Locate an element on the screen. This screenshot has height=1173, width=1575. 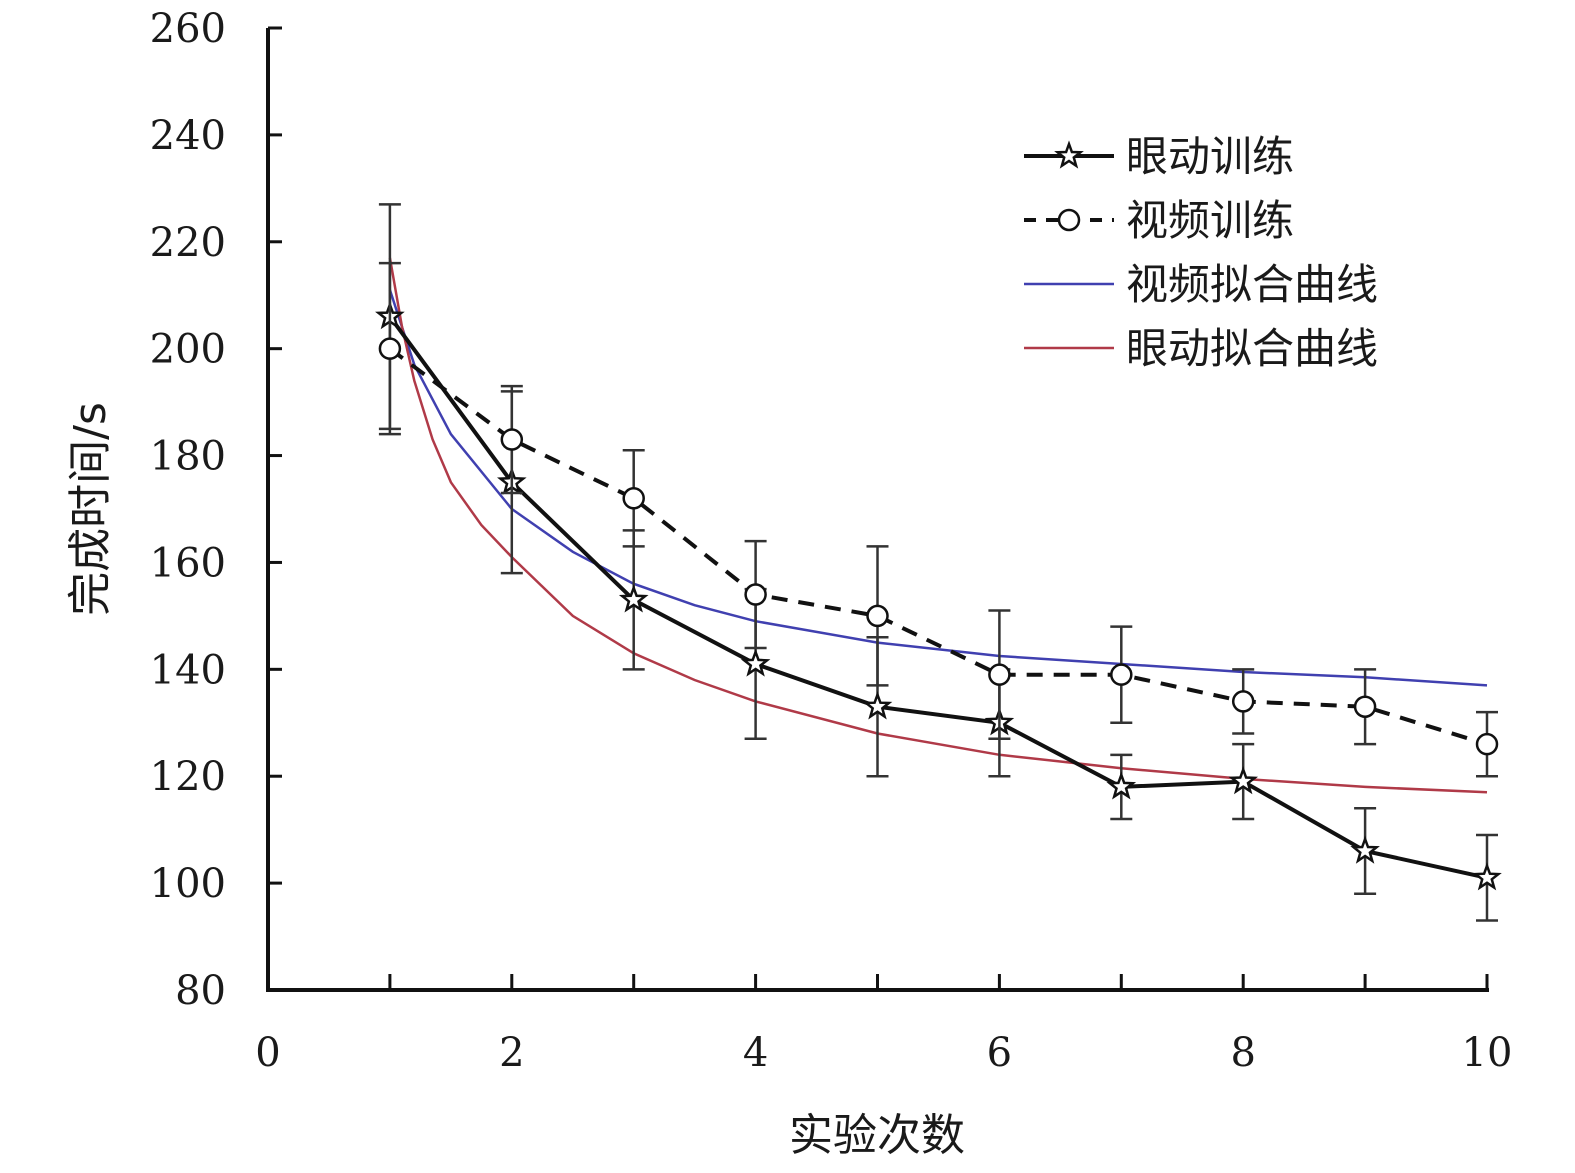
y-tick-label: 240 is located at coordinates (188, 136).